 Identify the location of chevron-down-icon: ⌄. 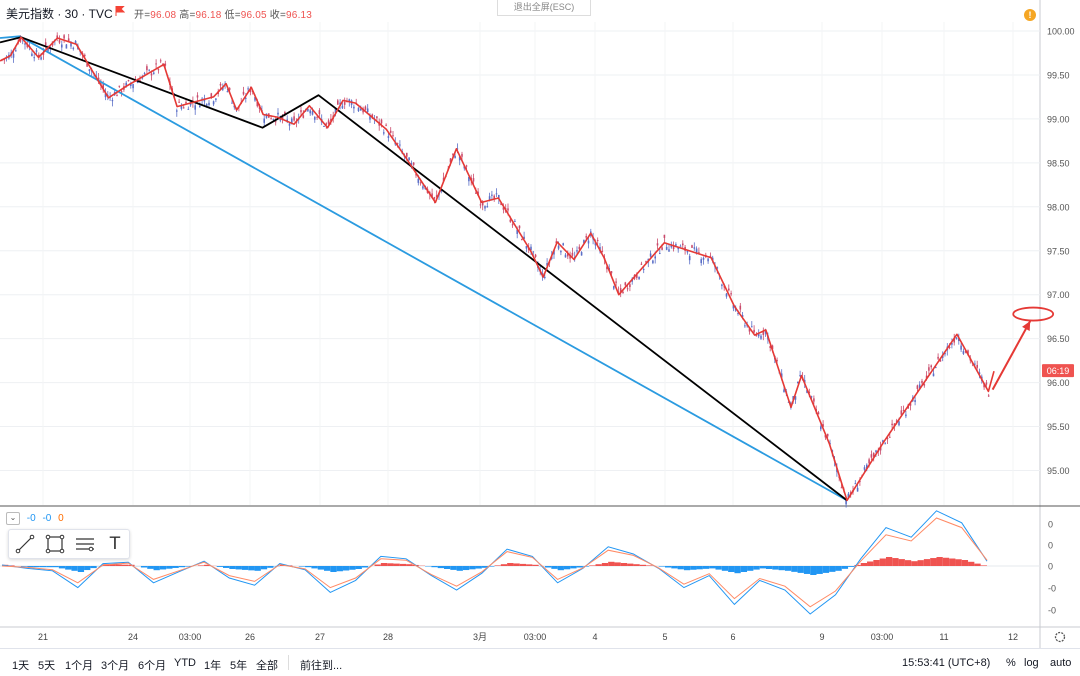
(13, 518).